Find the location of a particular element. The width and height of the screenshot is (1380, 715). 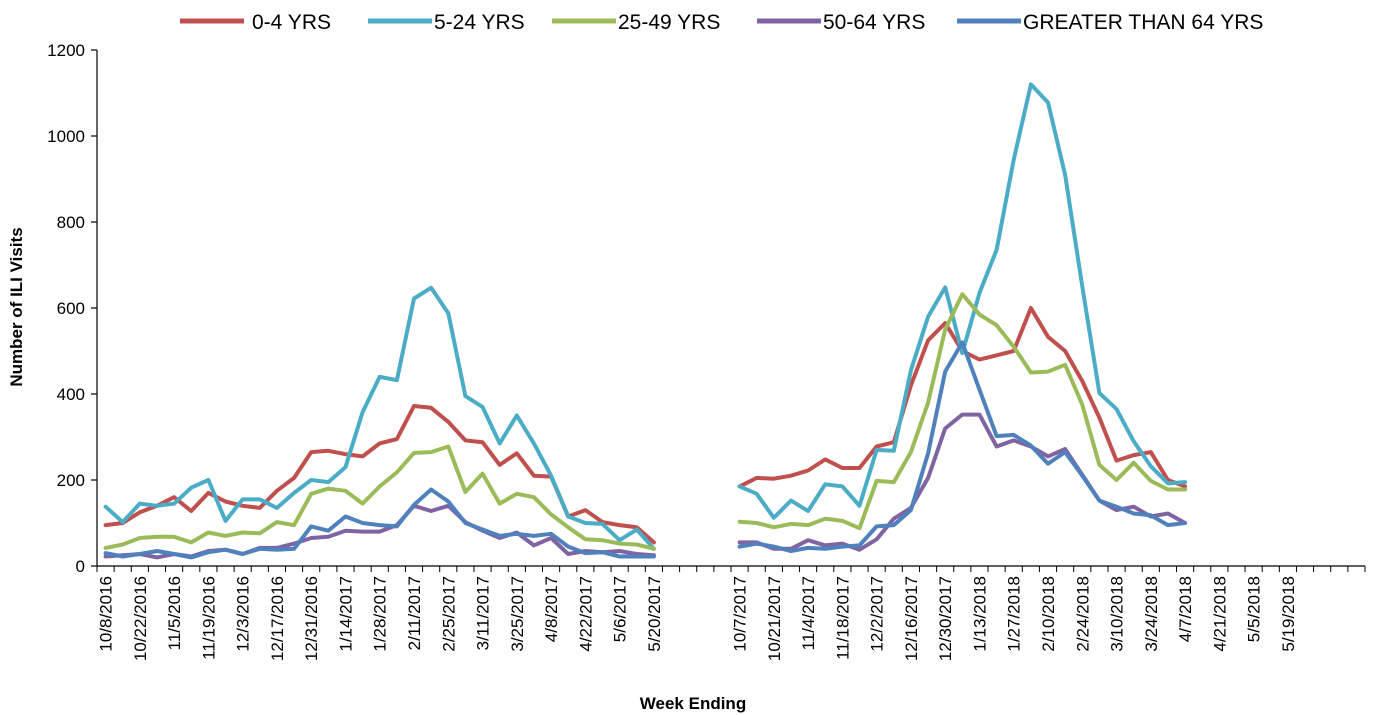

series-line-50-64-yrs is located at coordinates (962, 482).